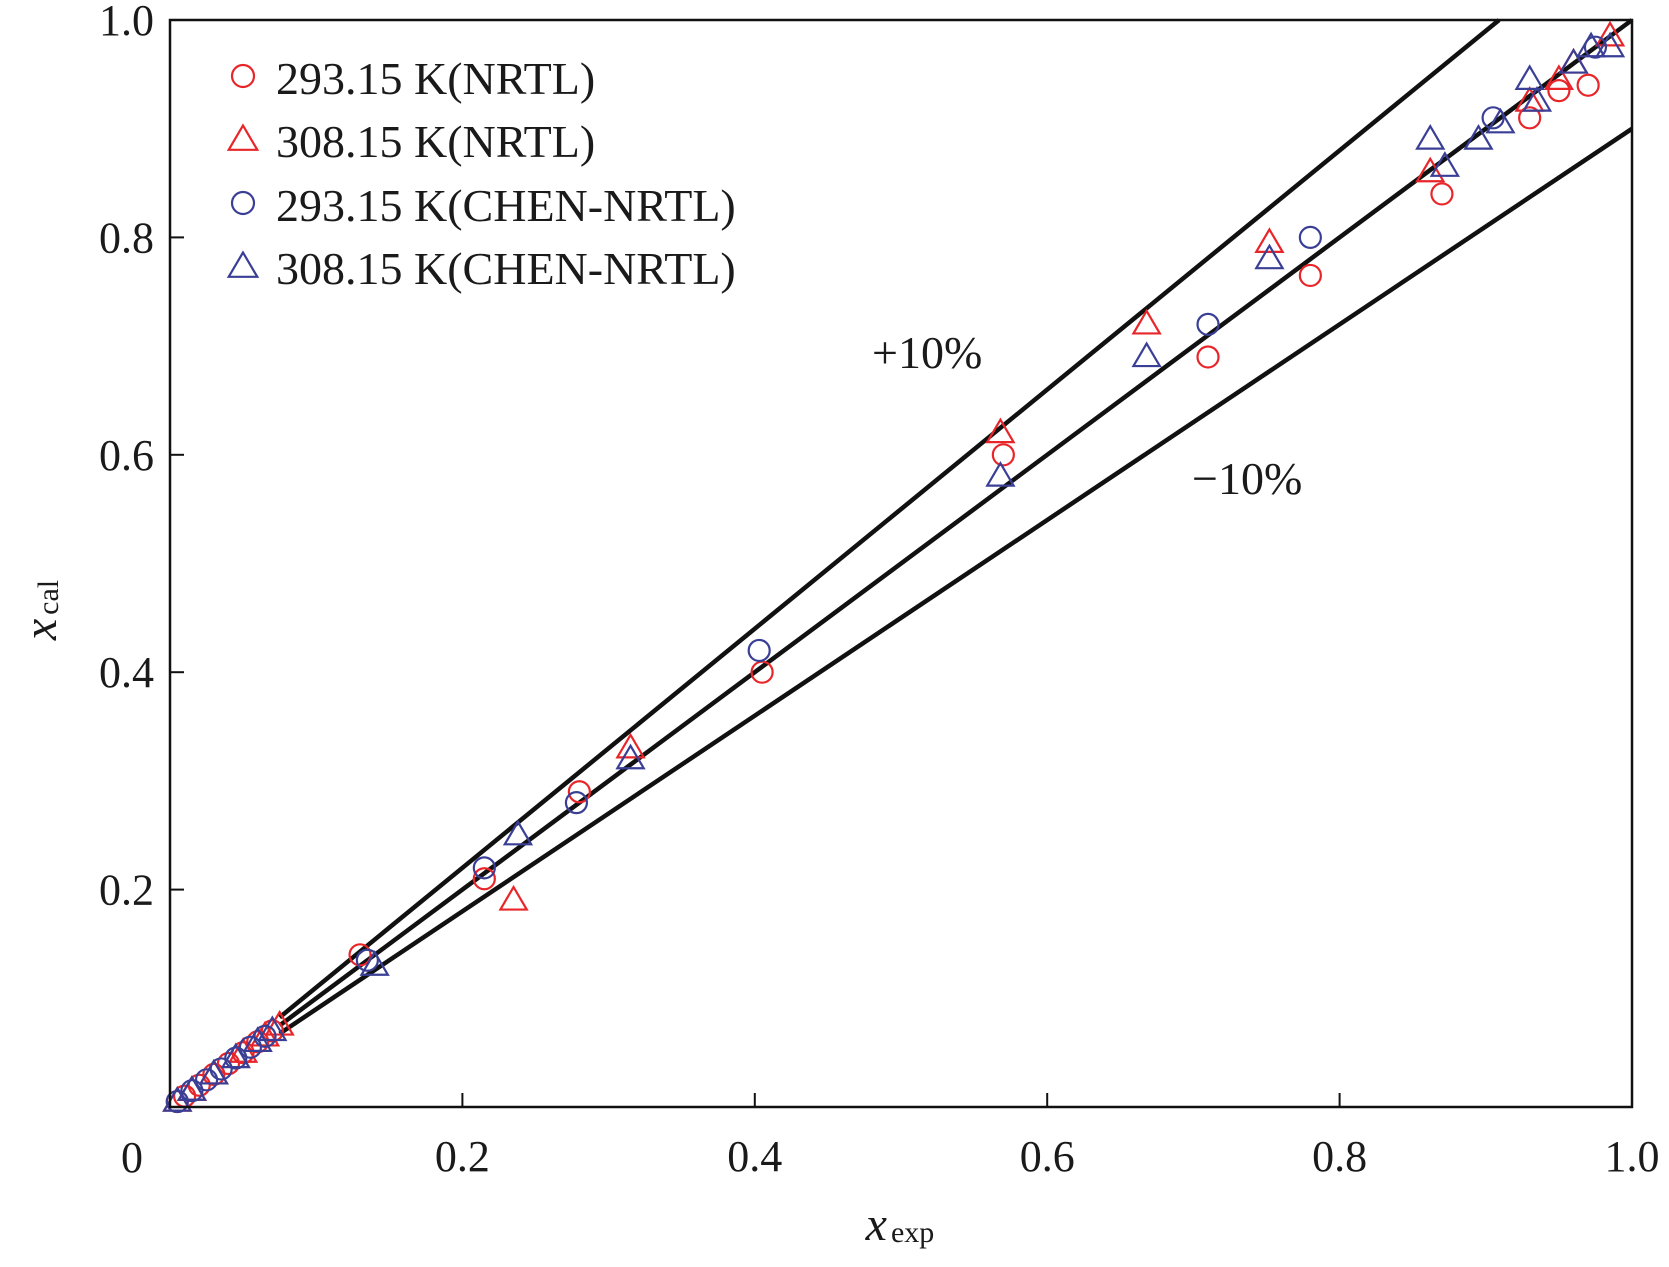  I want to click on x-axis-label-sub: exp, so click(912, 1232).